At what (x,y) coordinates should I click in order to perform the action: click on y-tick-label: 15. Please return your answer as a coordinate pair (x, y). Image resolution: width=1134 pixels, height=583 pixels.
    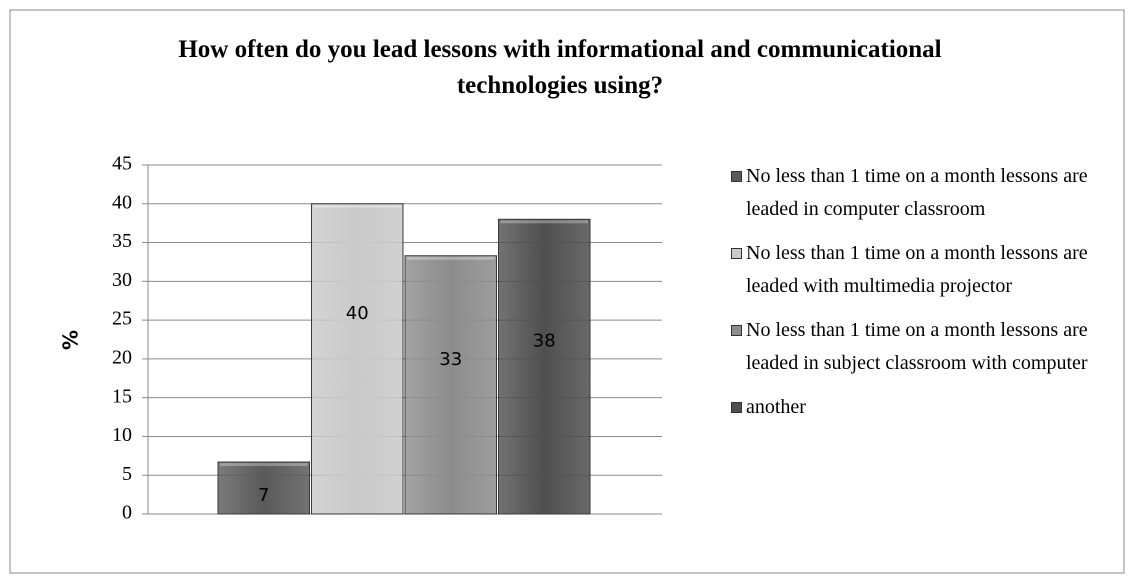
    Looking at the image, I should click on (122, 396).